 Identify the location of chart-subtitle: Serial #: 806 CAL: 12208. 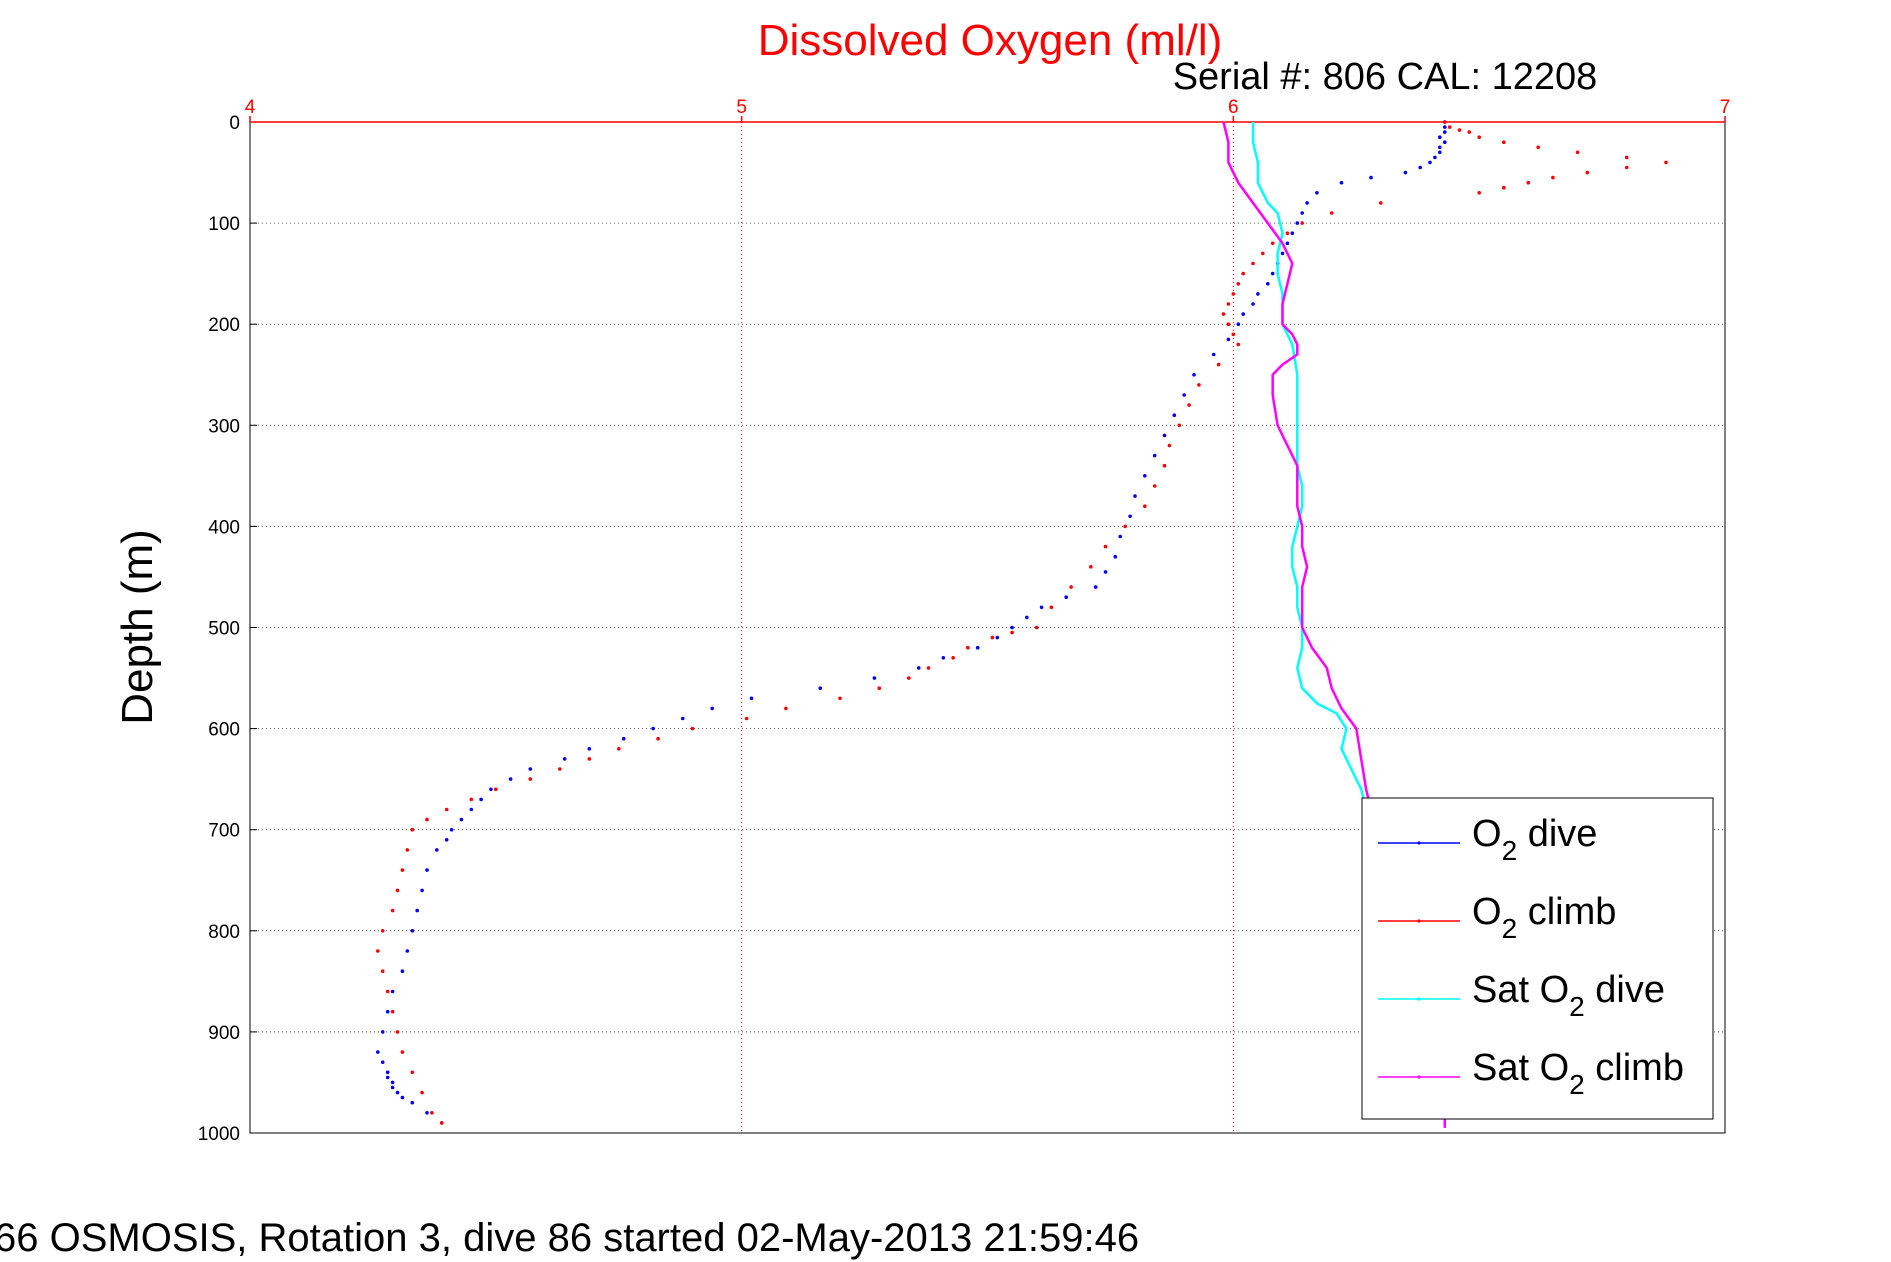
(1385, 77).